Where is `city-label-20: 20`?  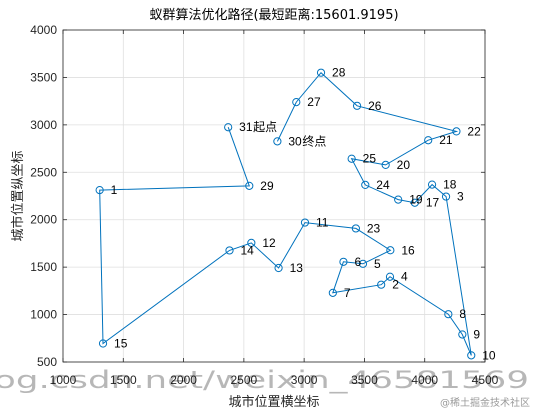
city-label-20: 20 is located at coordinates (404, 165).